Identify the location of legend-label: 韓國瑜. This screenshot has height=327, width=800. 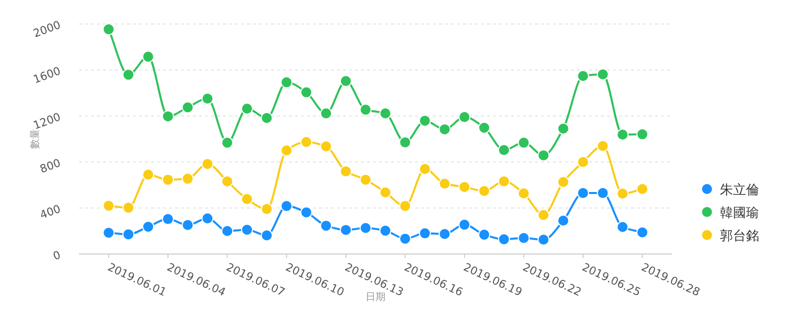
(739, 213).